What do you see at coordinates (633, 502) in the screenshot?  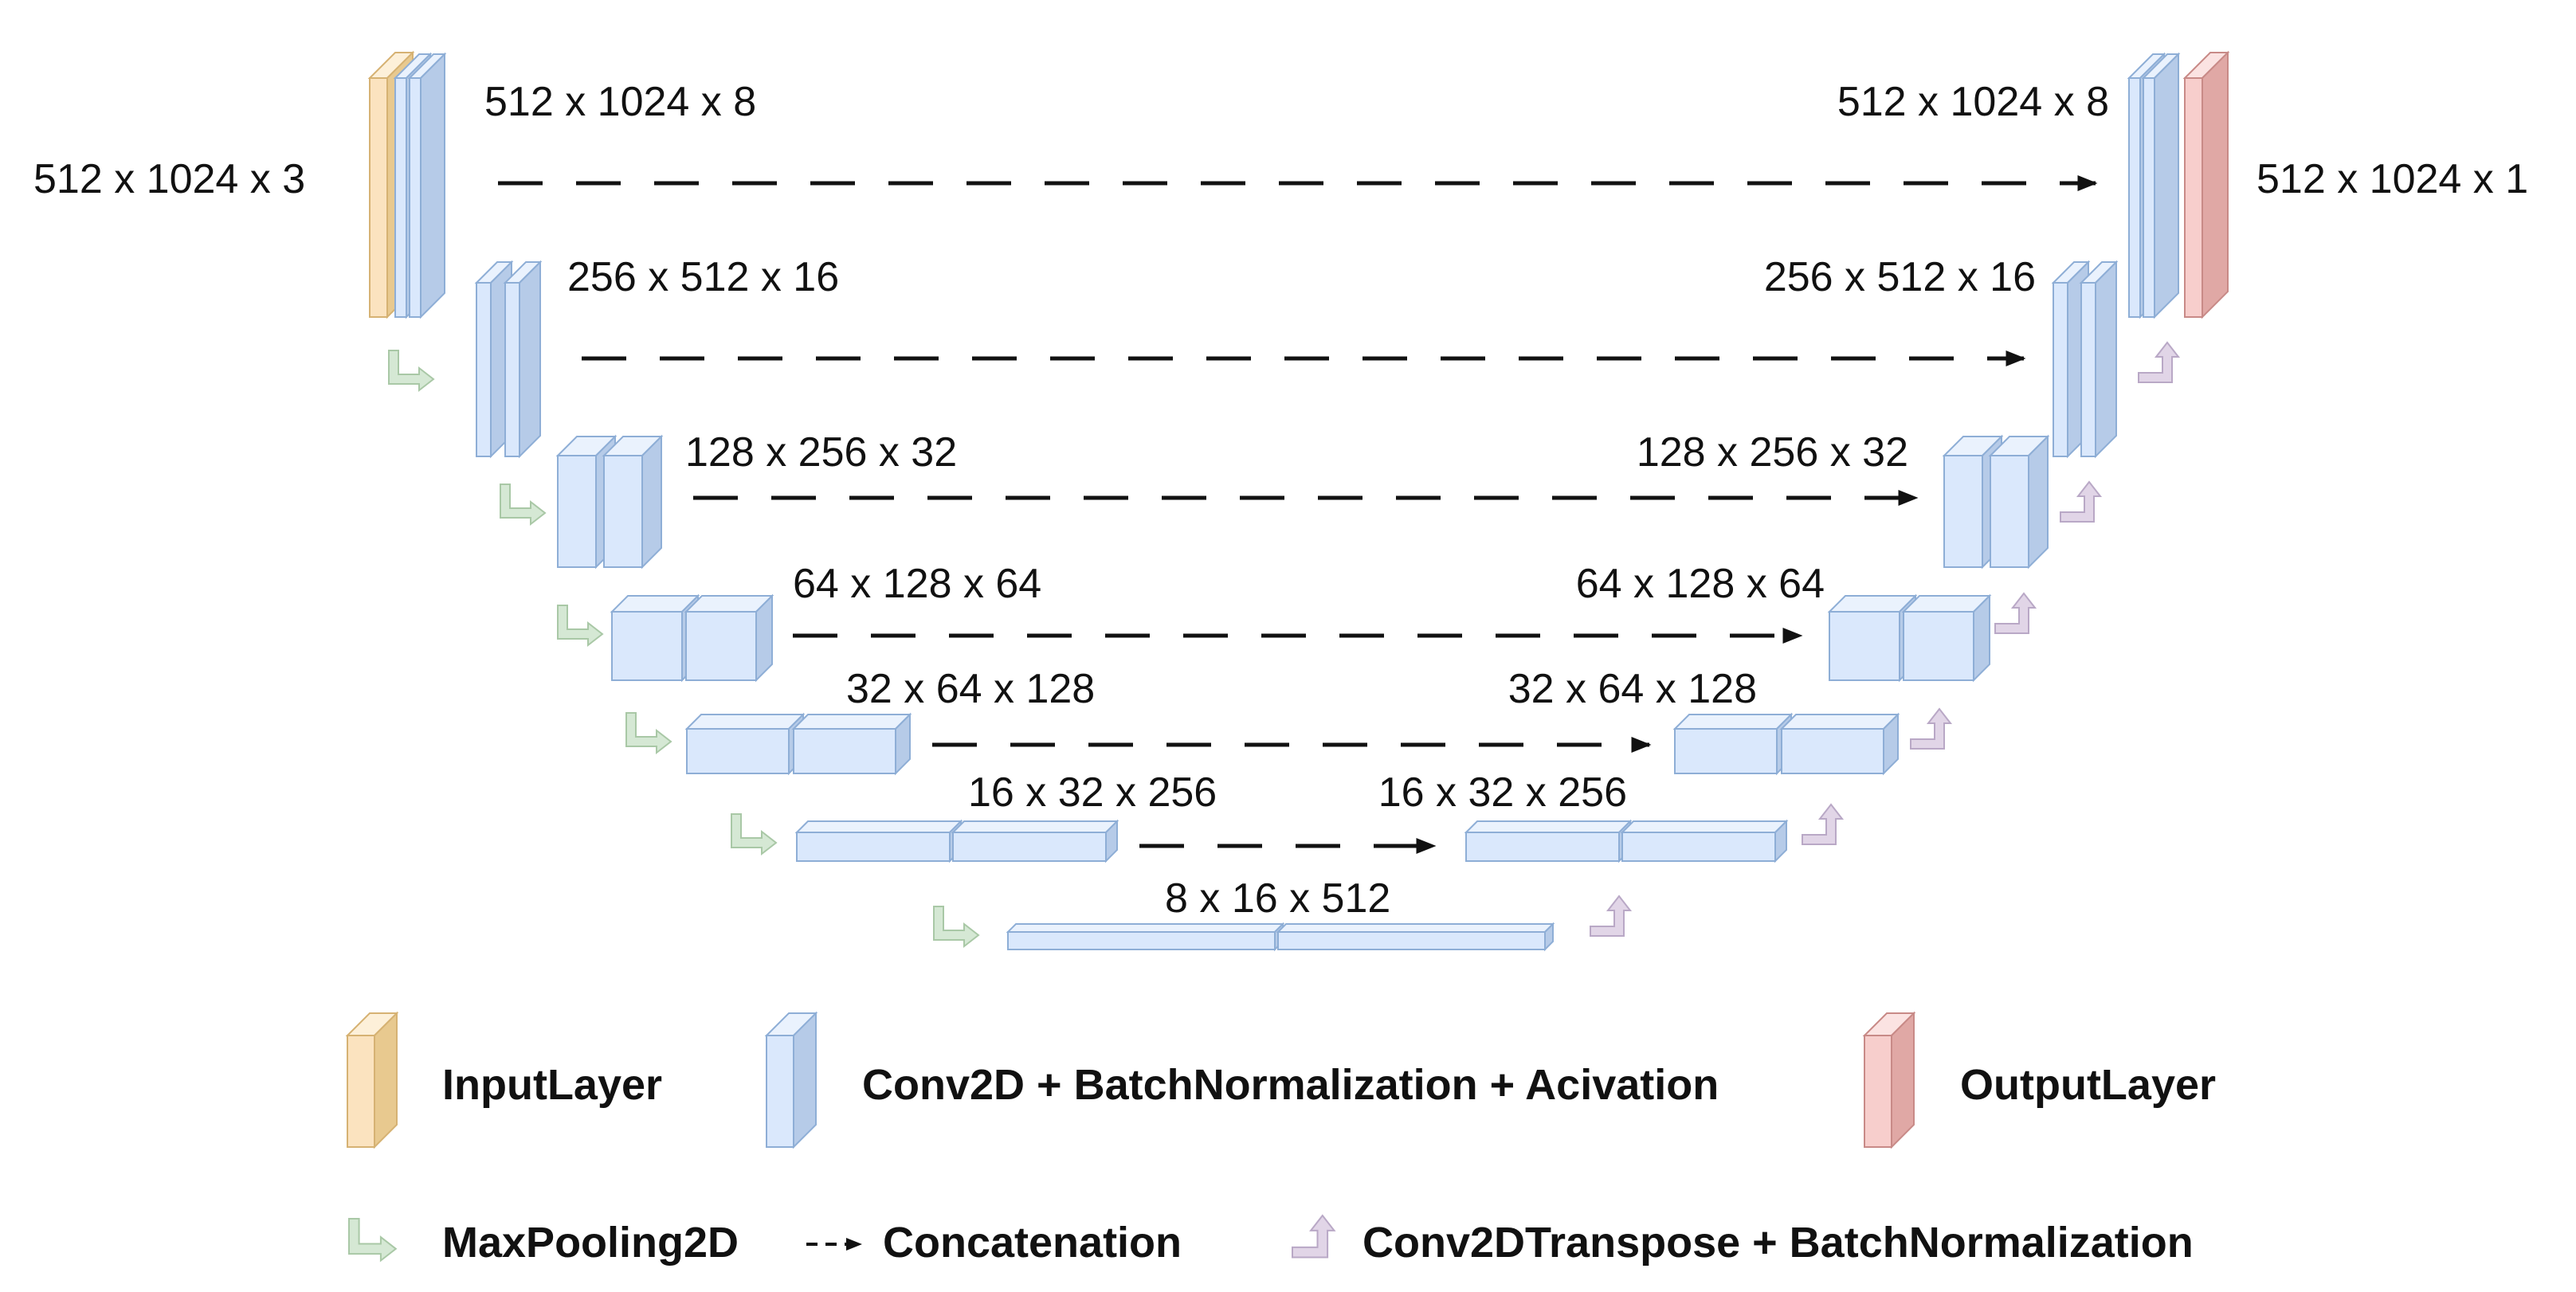 I see `enc3-conv-b` at bounding box center [633, 502].